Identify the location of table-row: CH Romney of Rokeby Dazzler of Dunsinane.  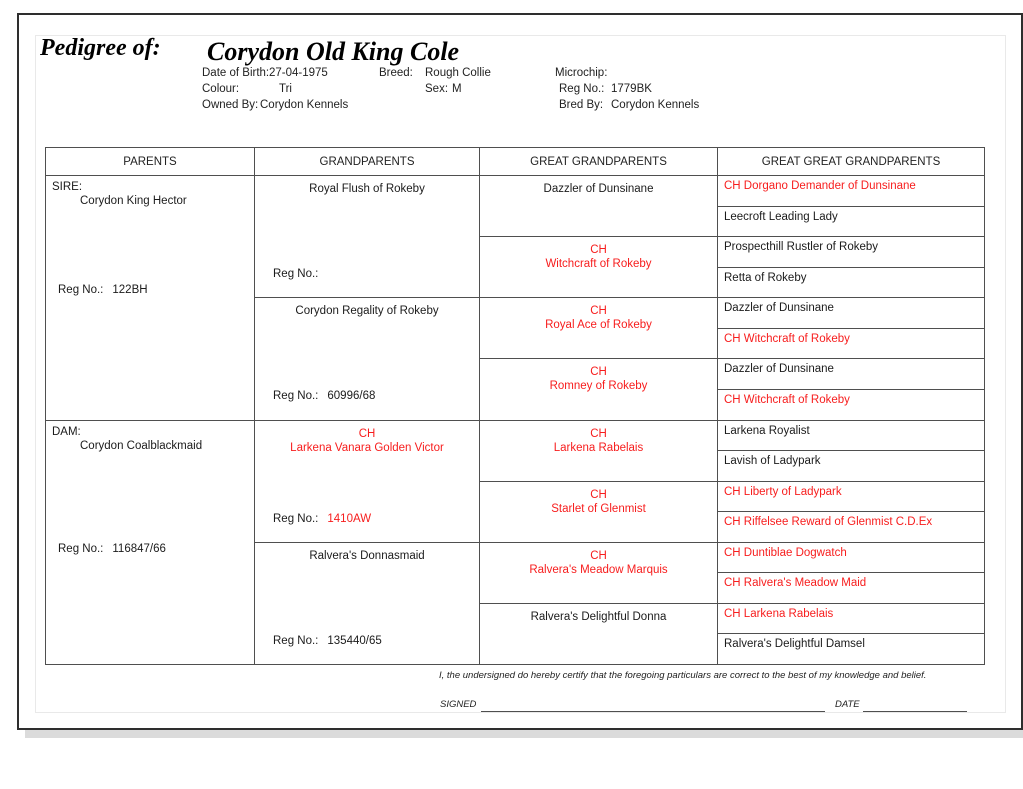
(515, 389).